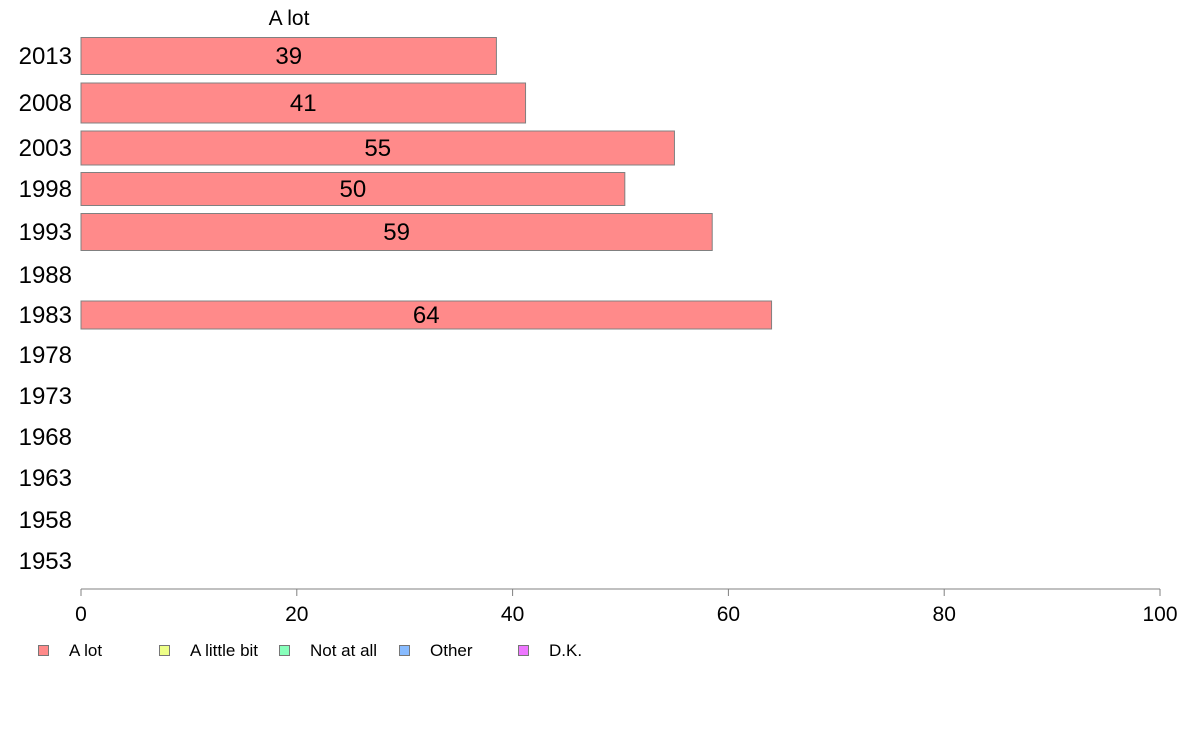  I want to click on legend-label: A lot, so click(86, 650).